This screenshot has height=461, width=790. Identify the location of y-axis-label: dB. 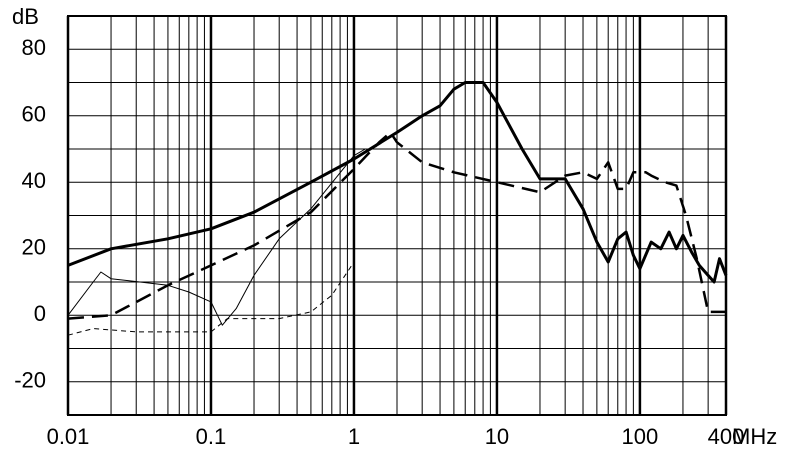
(25, 16).